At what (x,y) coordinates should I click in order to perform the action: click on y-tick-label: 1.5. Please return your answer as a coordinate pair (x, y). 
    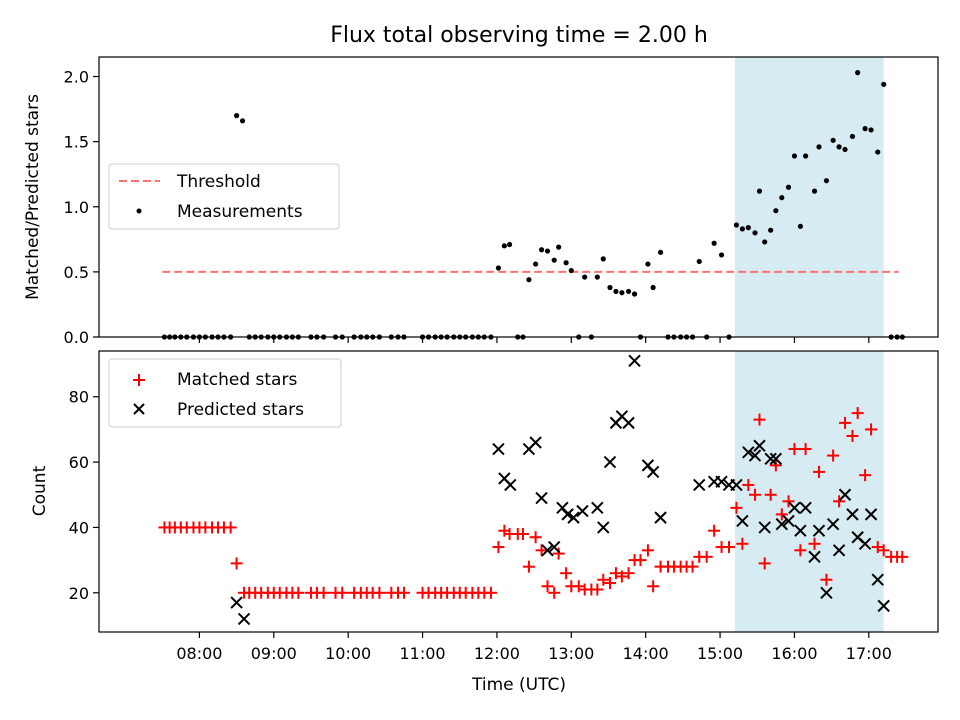
    Looking at the image, I should click on (76, 142).